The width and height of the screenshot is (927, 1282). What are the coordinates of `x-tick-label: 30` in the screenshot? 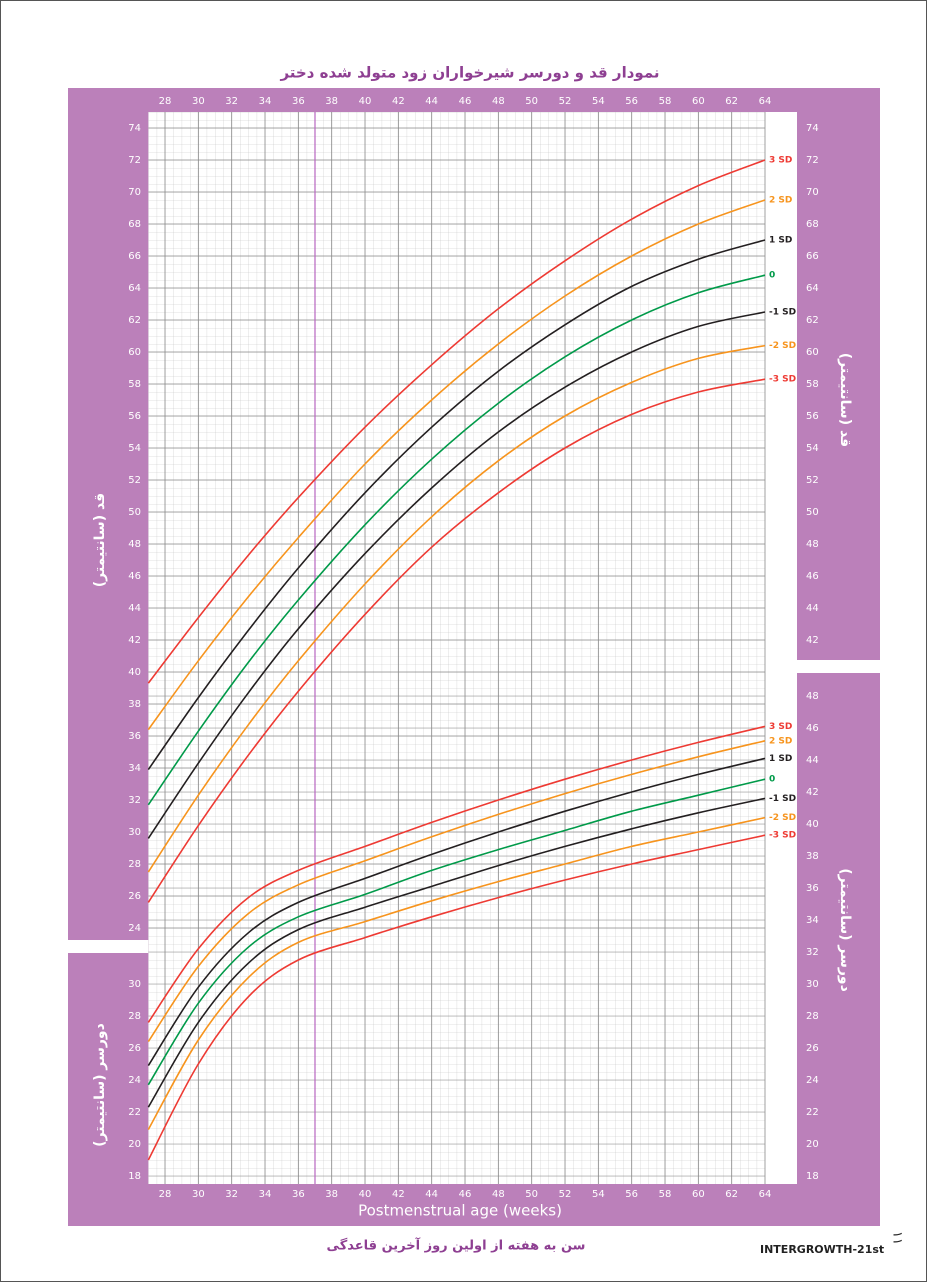 It's located at (198, 1194).